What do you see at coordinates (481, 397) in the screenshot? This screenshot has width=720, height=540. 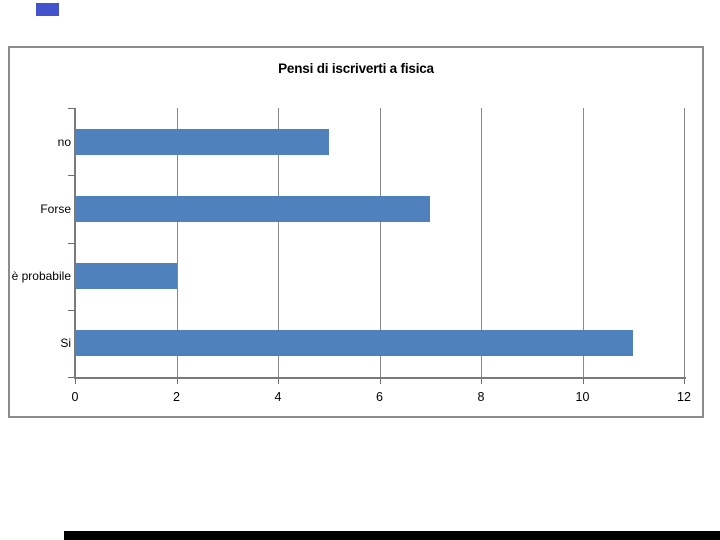 I see `x-tick-label-8: 8` at bounding box center [481, 397].